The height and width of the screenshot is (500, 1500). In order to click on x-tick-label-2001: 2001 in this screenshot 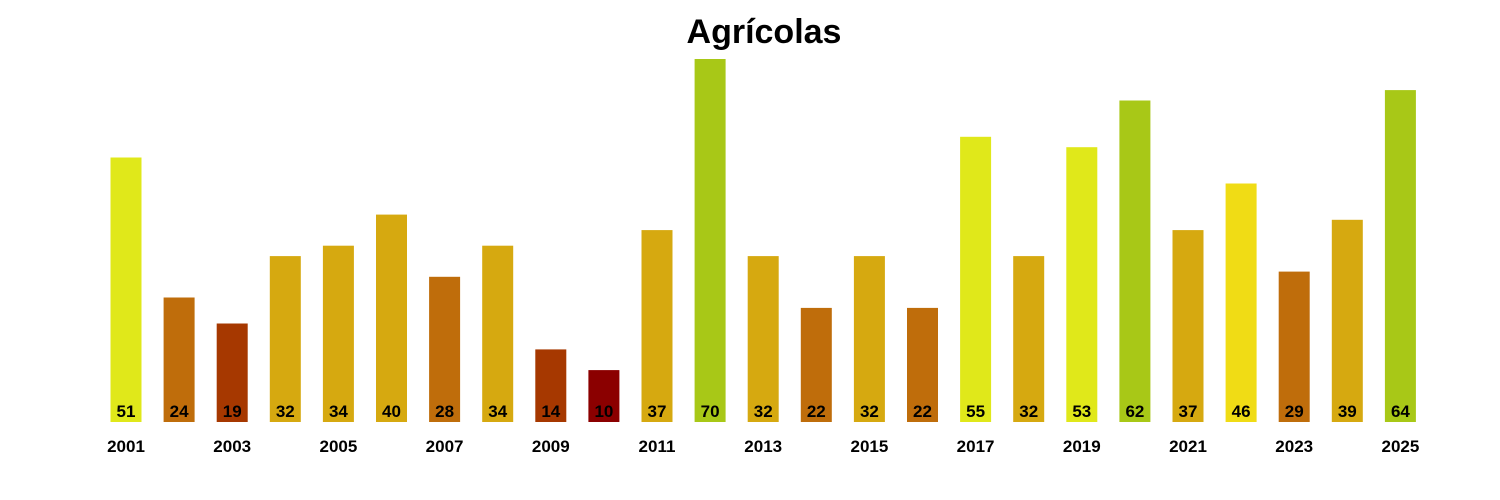, I will do `click(126, 446)`.